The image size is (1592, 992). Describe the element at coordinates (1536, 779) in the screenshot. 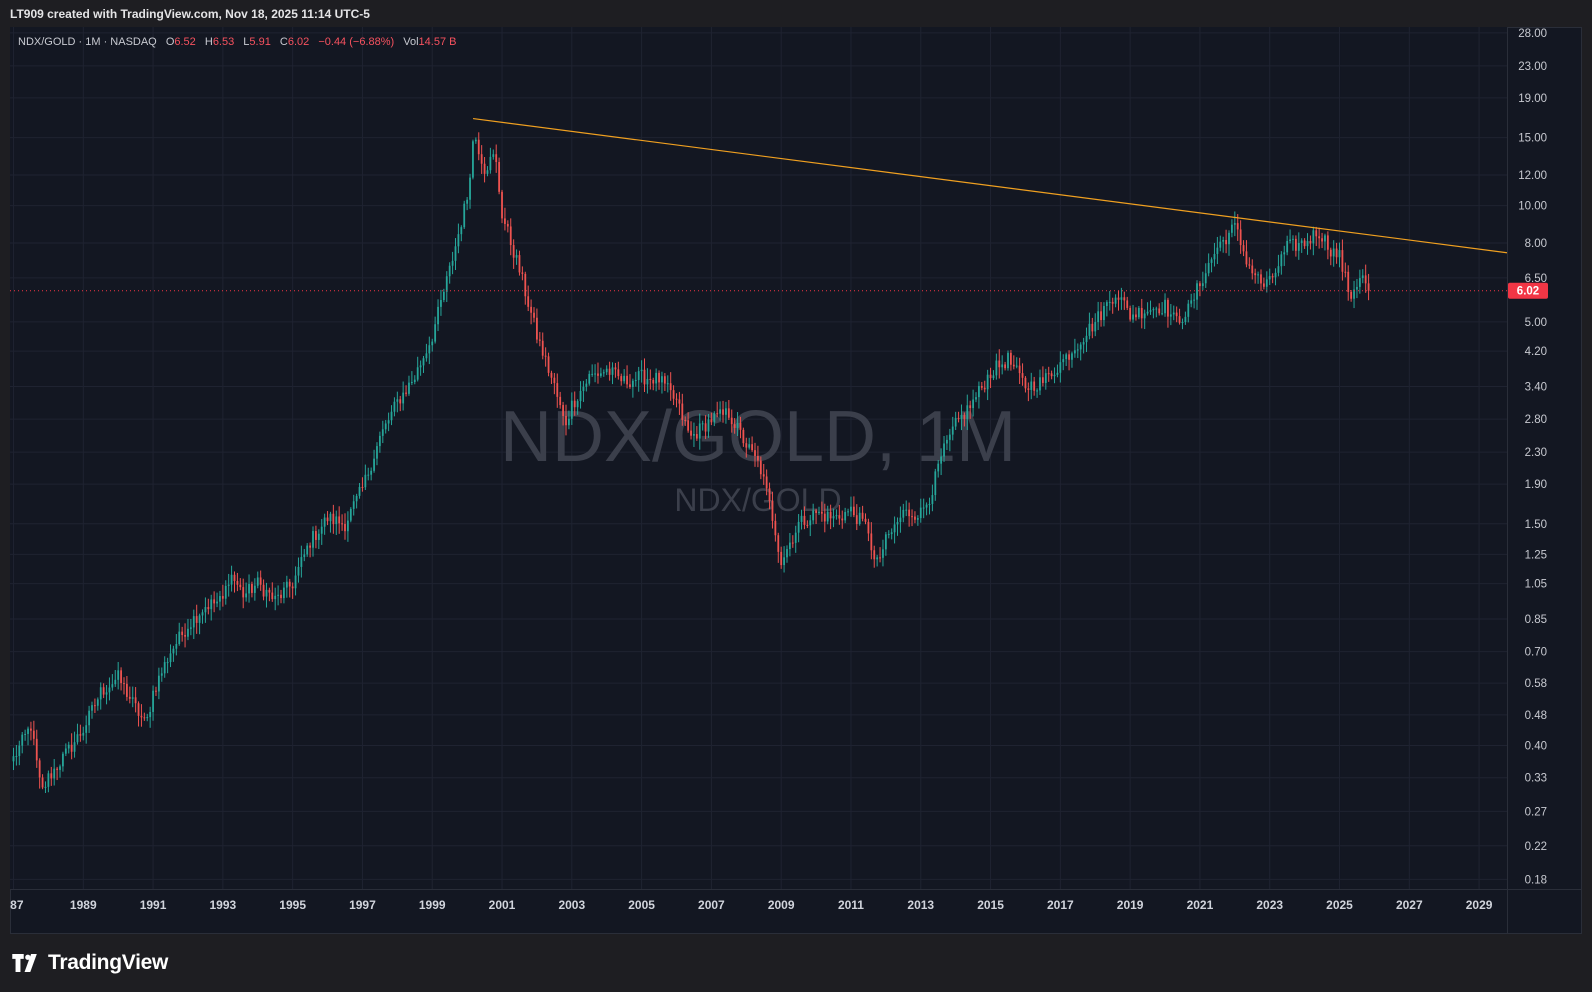

I see `y-tick-label: 0.33` at that location.